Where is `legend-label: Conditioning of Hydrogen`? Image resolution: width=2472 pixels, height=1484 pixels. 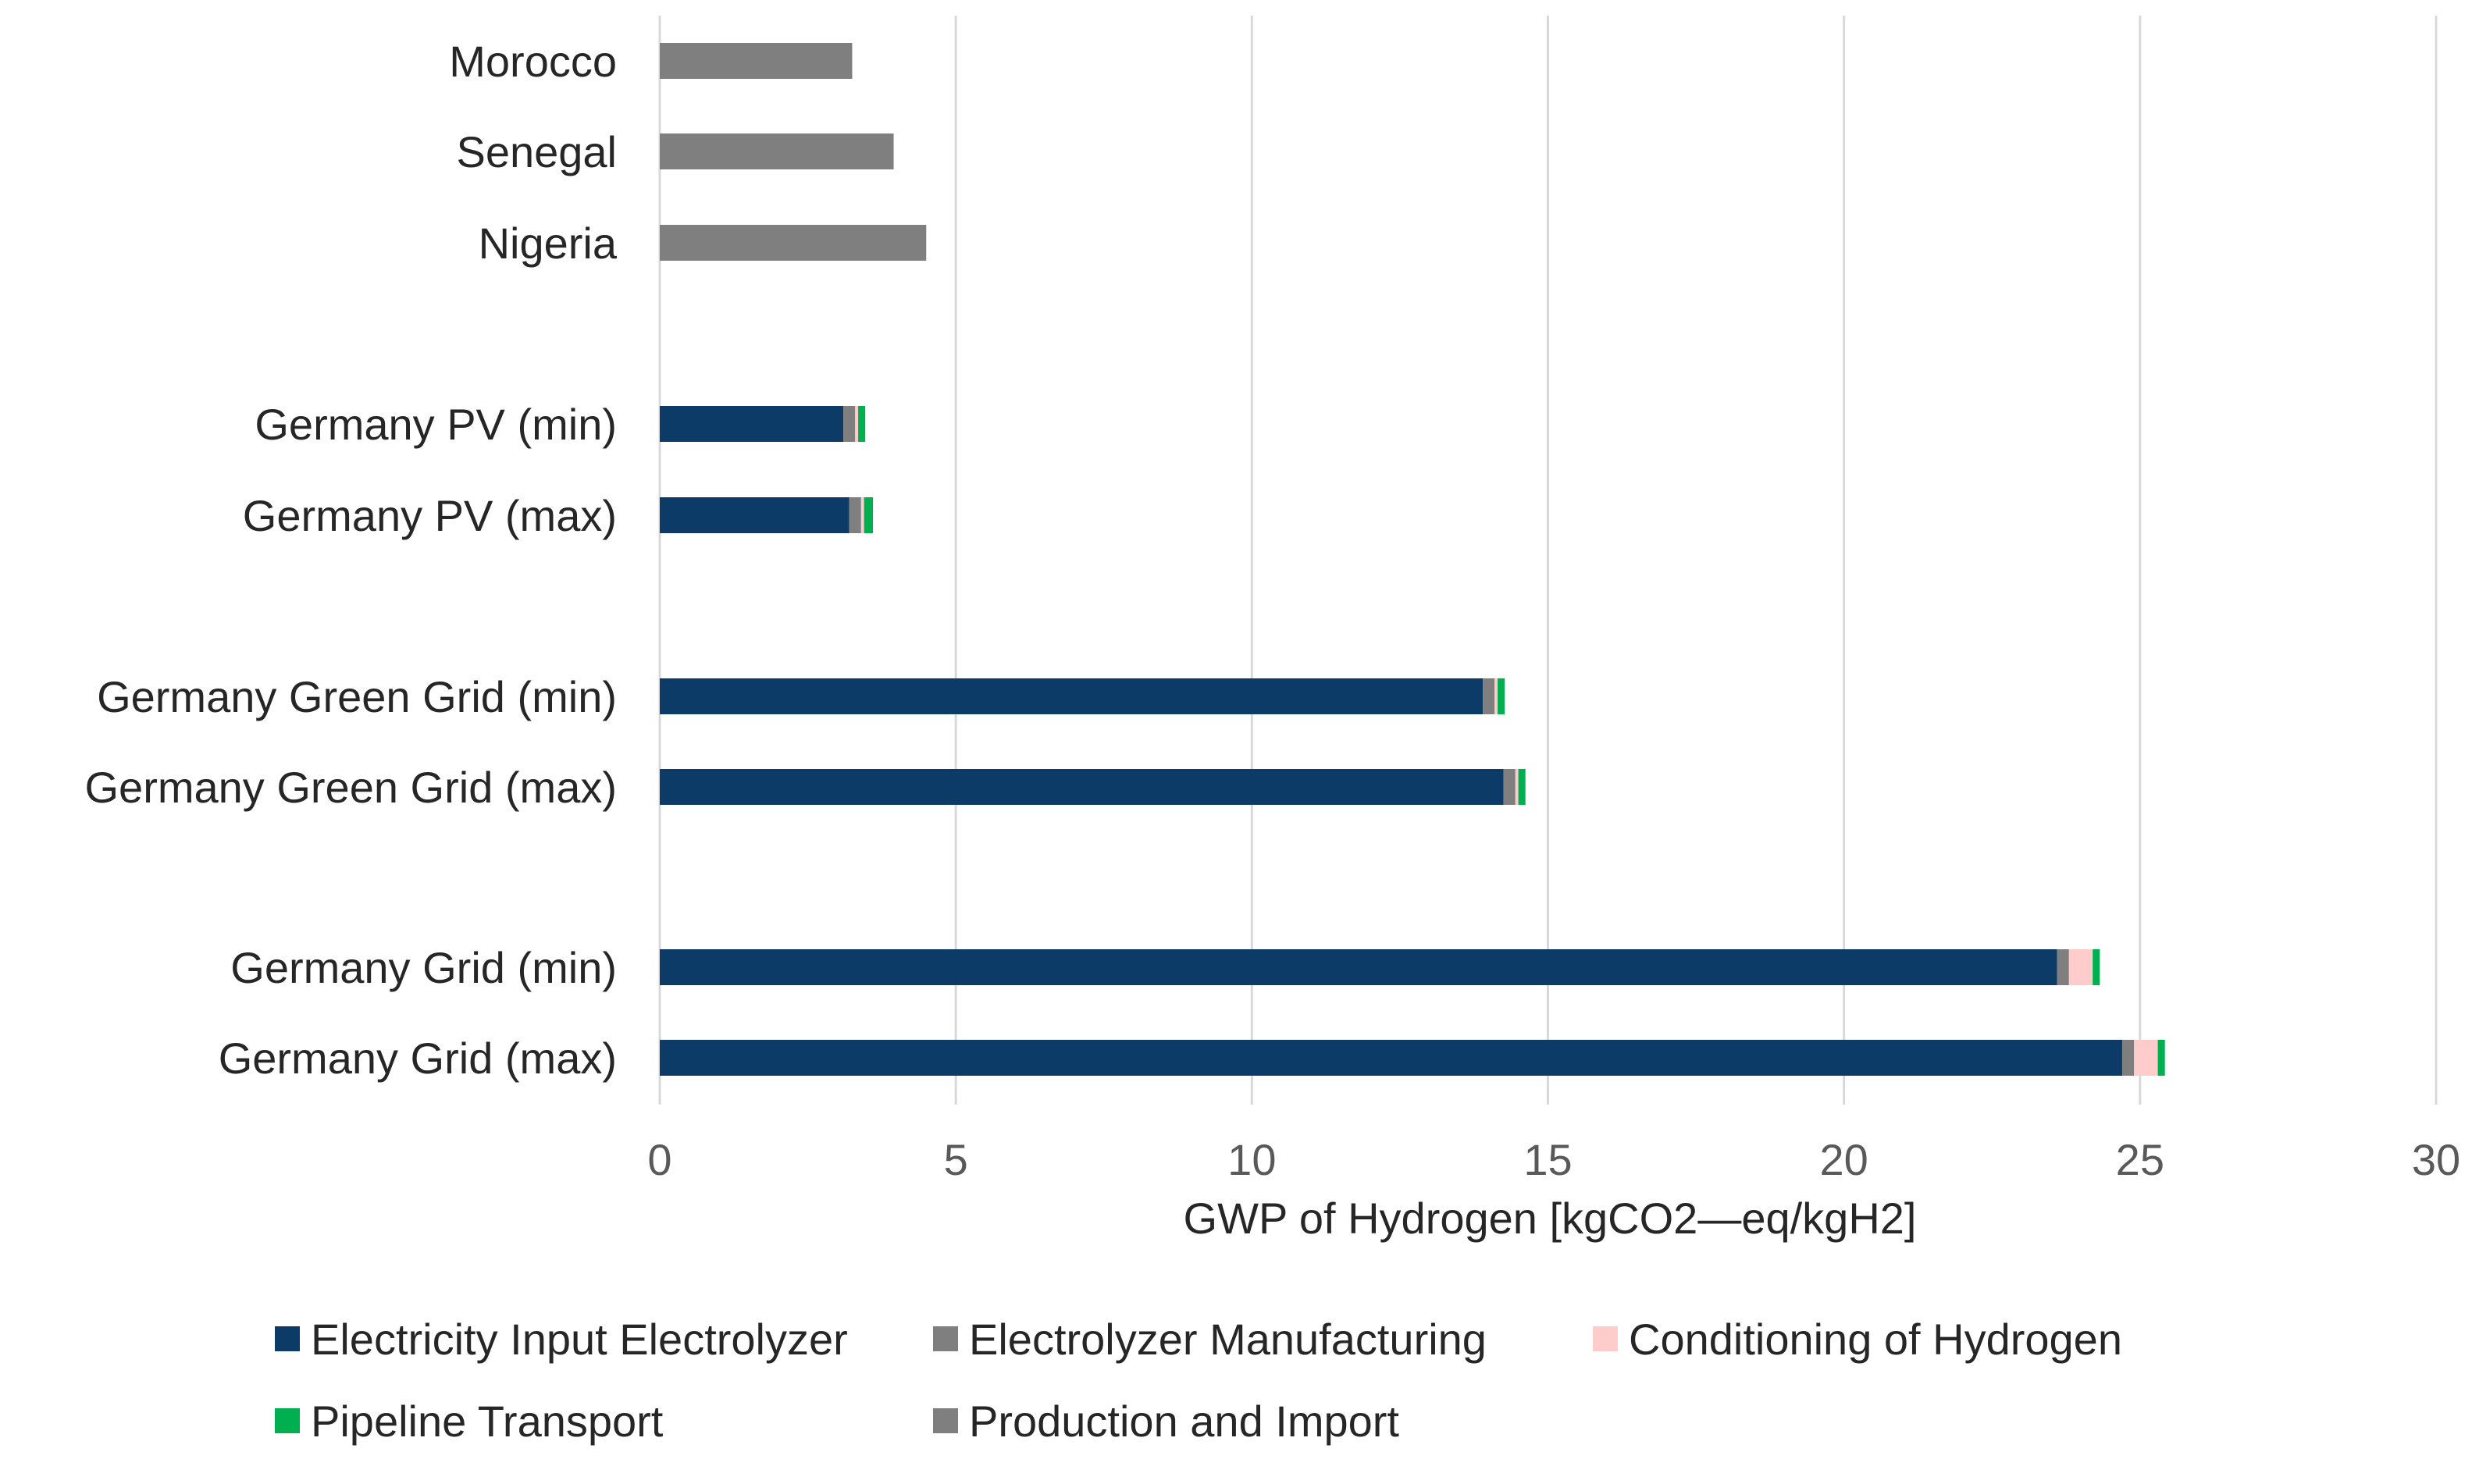 legend-label: Conditioning of Hydrogen is located at coordinates (1876, 1339).